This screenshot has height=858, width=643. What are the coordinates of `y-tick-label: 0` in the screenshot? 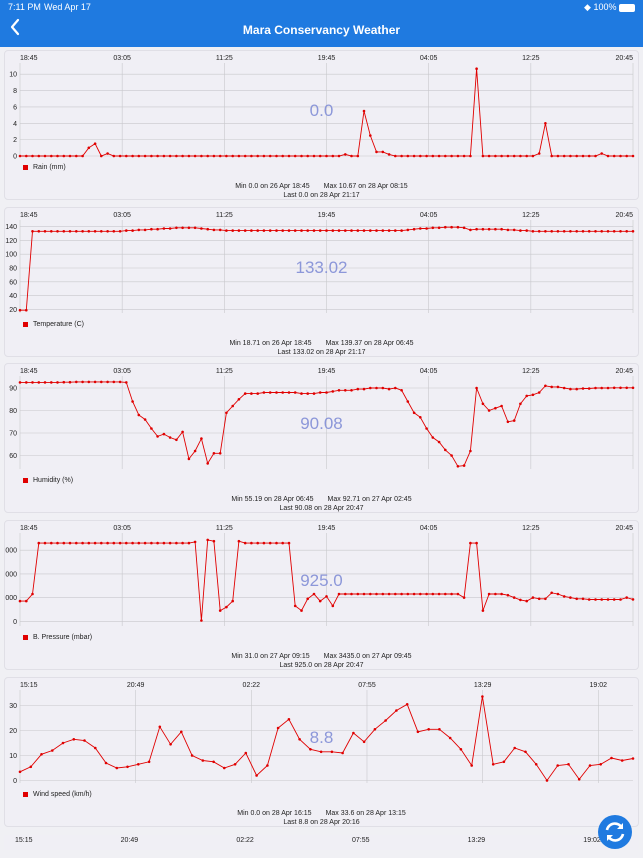 It's located at (15, 622).